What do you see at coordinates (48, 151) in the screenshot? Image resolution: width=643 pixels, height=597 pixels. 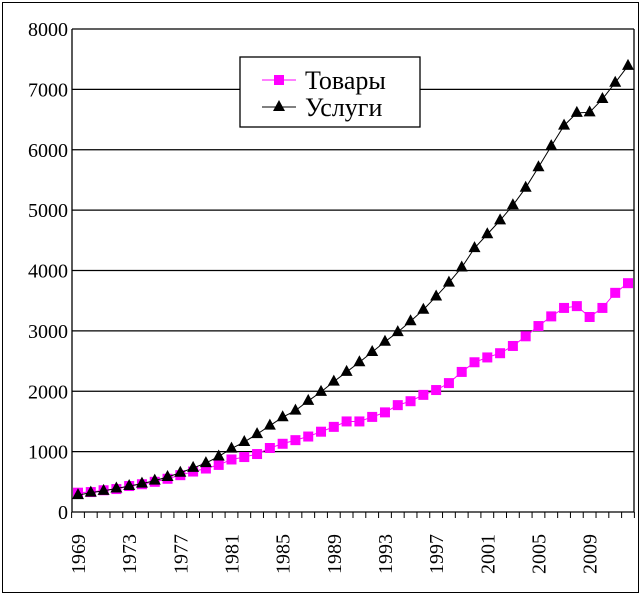 I see `y-tick-label: 6000` at bounding box center [48, 151].